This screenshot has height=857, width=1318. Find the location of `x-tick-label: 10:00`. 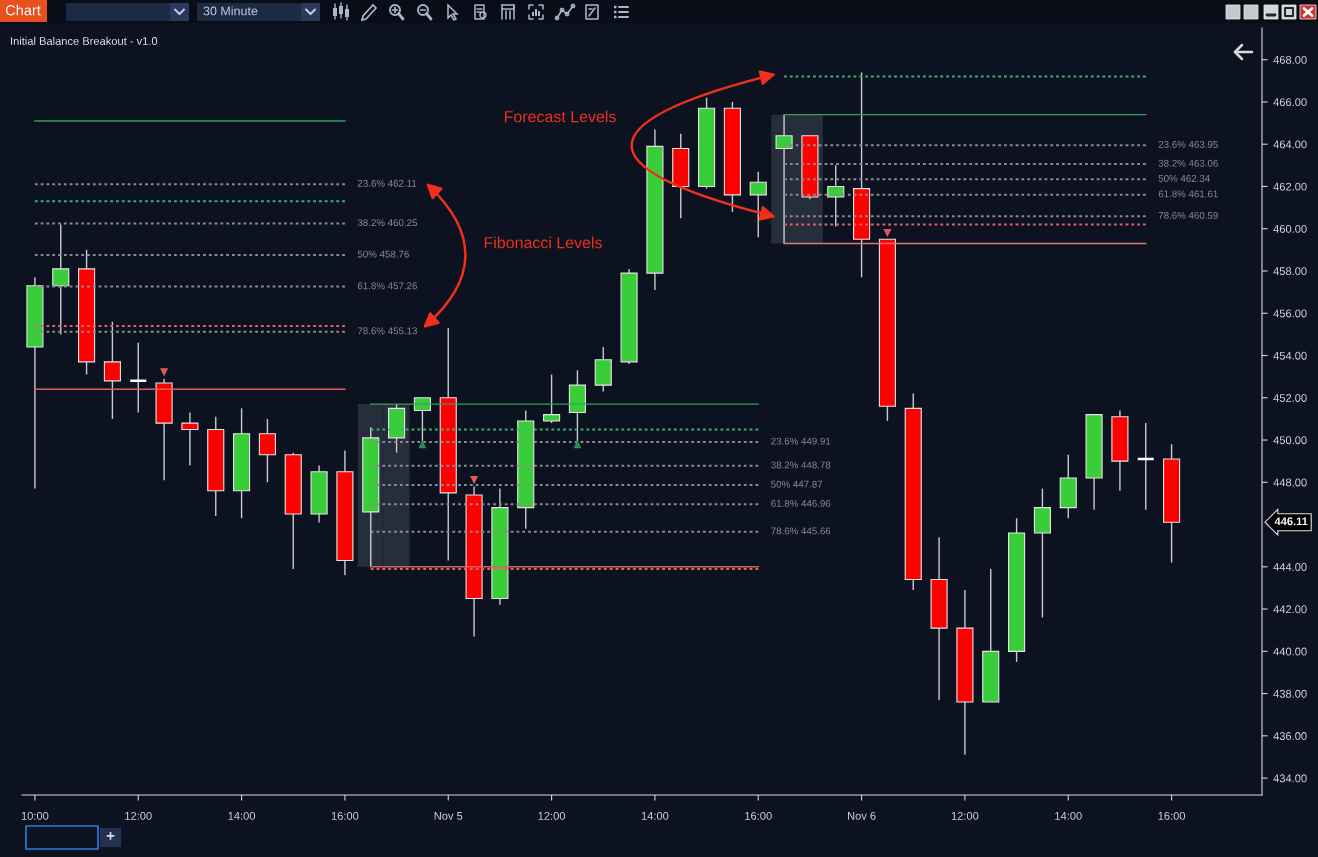

x-tick-label: 10:00 is located at coordinates (35, 815).